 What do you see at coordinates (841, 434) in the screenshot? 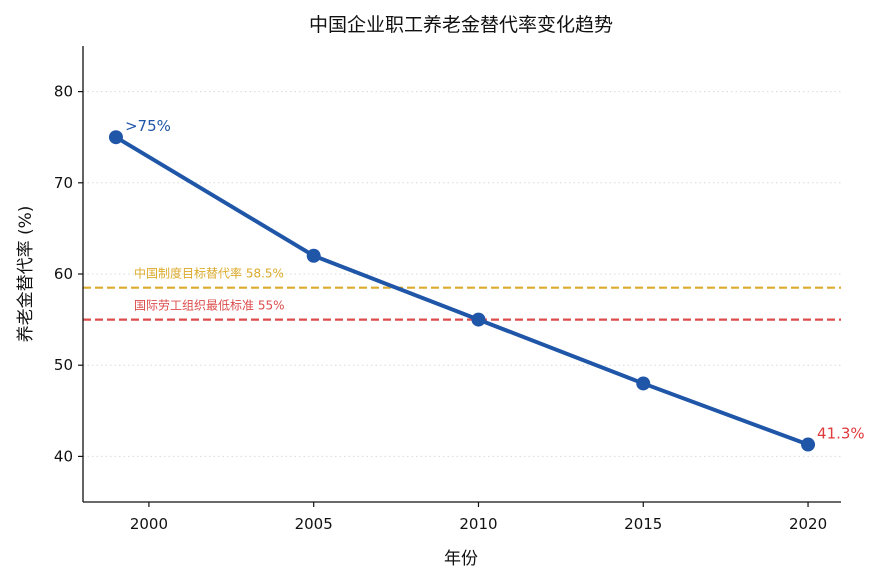
I see `point-annotation: 41.3%` at bounding box center [841, 434].